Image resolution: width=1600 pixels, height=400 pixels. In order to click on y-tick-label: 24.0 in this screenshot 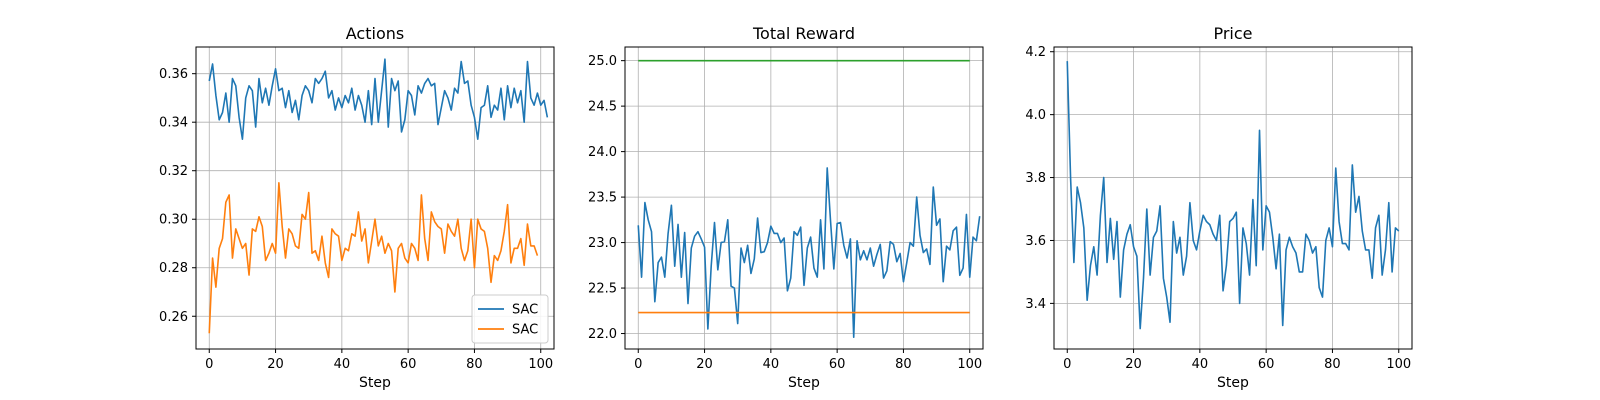, I will do `click(602, 152)`.